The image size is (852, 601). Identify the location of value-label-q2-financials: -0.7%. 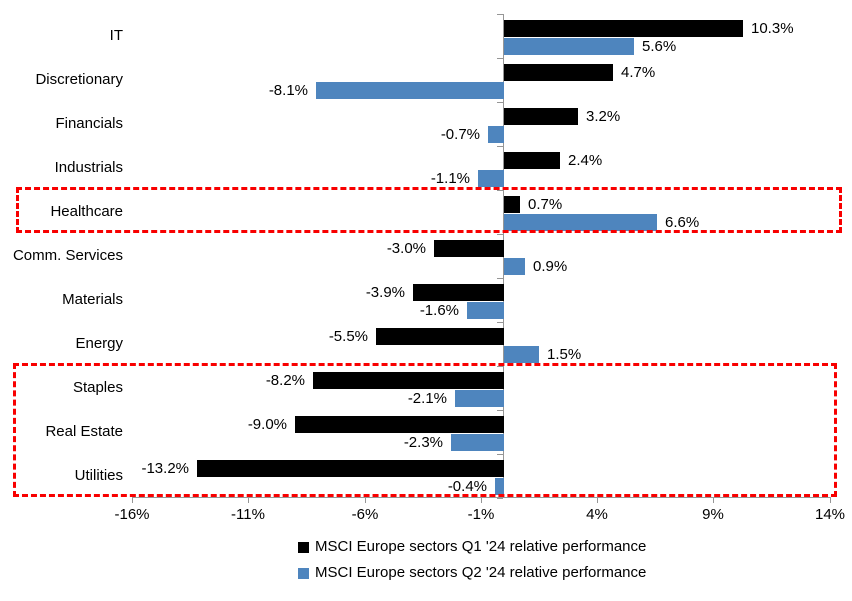
(460, 134).